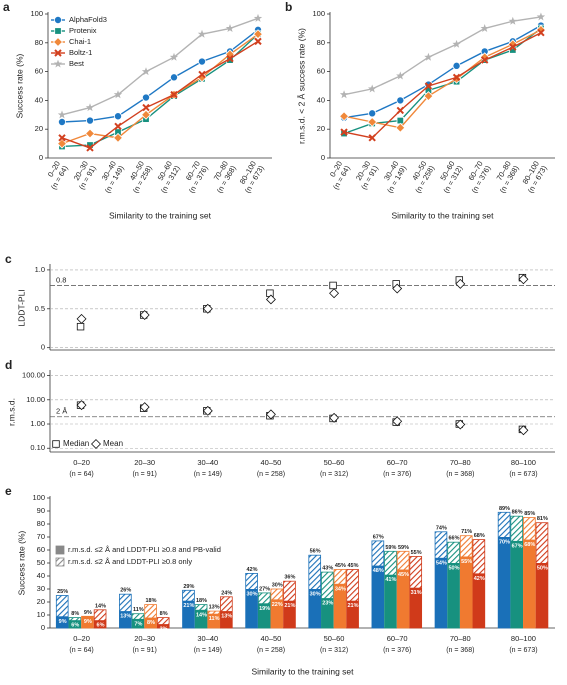  Describe the element at coordinates (41, 614) in the screenshot. I see `y-tick-label: 10` at that location.